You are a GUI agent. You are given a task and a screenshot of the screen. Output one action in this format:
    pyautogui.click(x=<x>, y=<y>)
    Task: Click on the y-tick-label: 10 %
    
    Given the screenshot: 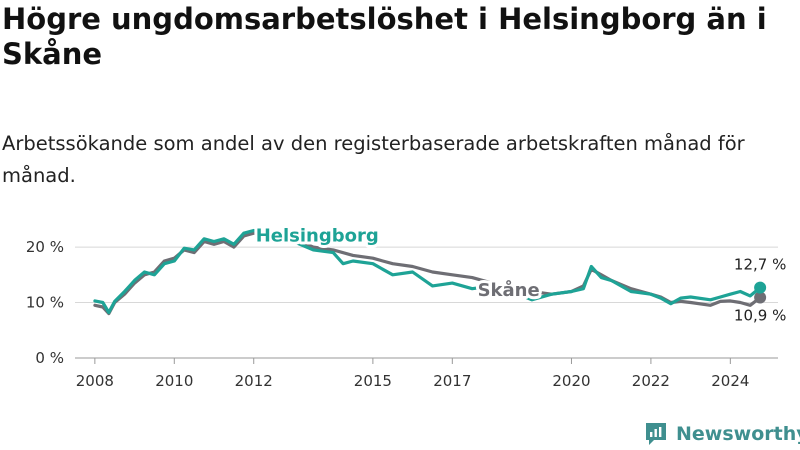 What is the action you would take?
    pyautogui.click(x=45, y=303)
    